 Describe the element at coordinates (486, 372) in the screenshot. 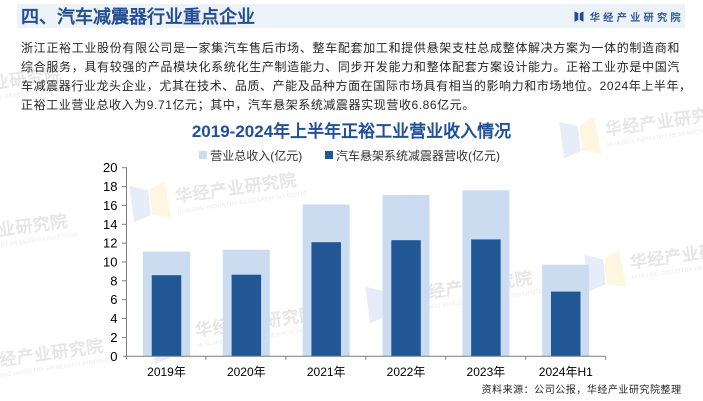

I see `svg-text: 2023年` at that location.